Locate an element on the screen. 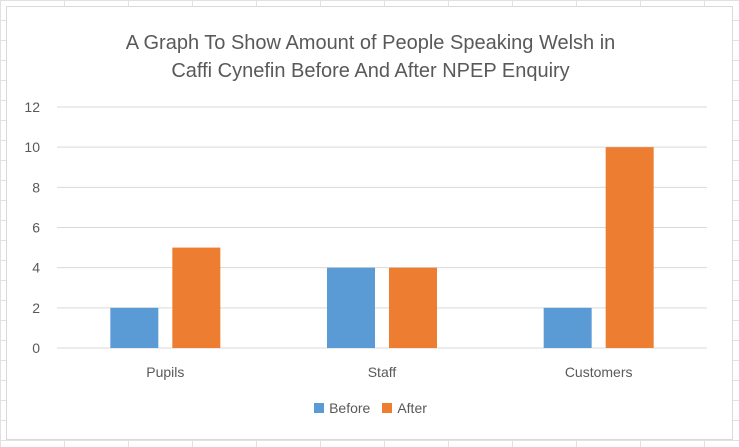 This screenshot has height=447, width=739. y-tick-label: 8 is located at coordinates (36, 187).